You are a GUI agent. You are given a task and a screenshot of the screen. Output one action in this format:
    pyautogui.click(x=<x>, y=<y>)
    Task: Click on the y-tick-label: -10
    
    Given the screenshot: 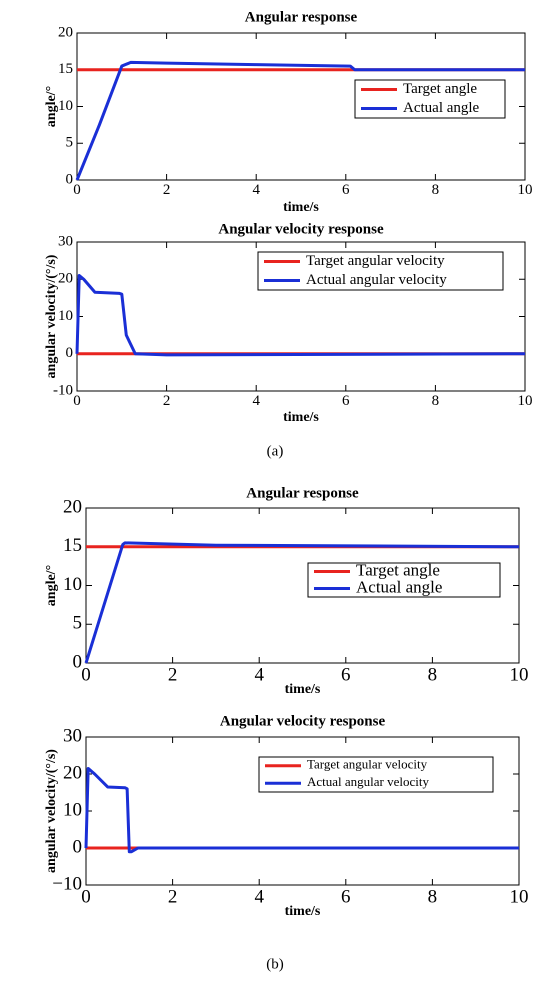 What is the action you would take?
    pyautogui.click(x=63, y=390)
    